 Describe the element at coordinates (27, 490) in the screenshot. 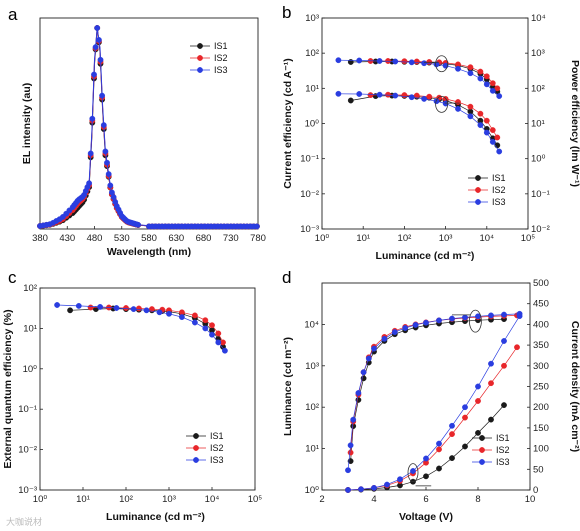

I see `y-tick-label-c: 10⁻³` at that location.